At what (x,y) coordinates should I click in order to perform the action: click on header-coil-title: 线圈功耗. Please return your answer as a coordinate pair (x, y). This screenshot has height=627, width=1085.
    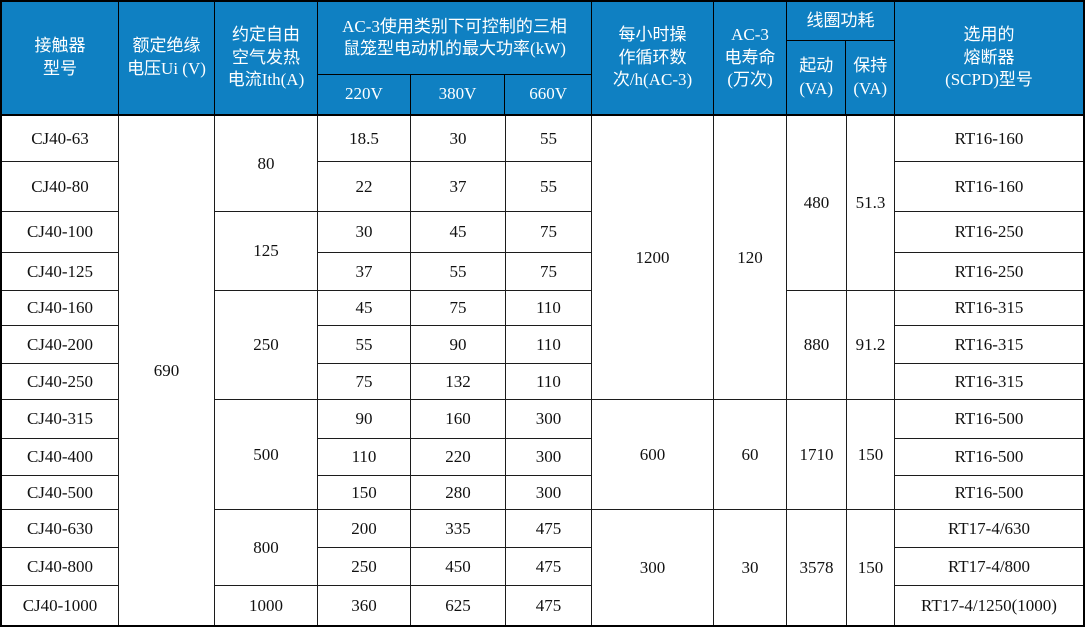
    Looking at the image, I should click on (840, 21).